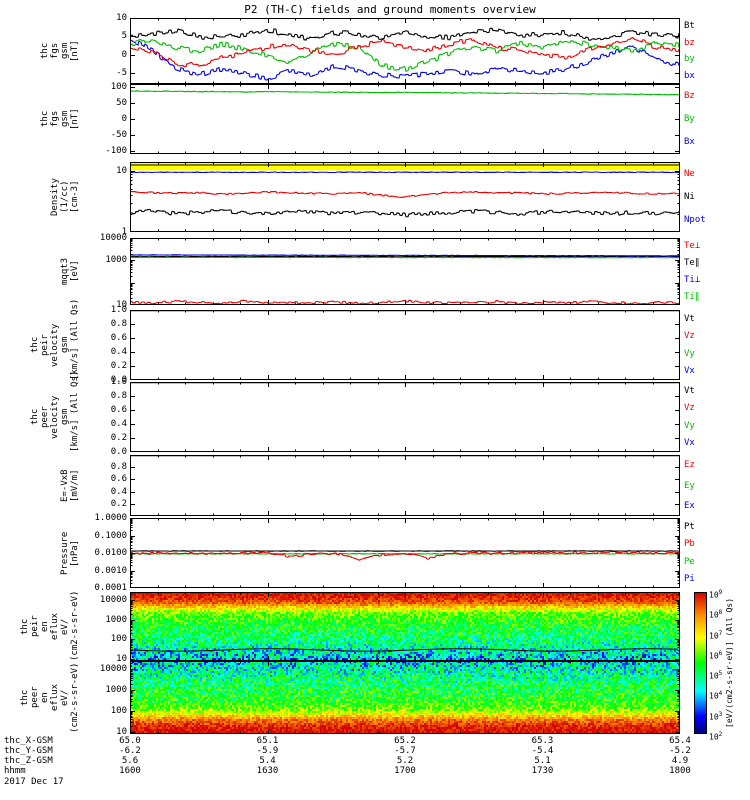  Describe the element at coordinates (692, 296) in the screenshot. I see `legend-entry: Ti∥` at that location.